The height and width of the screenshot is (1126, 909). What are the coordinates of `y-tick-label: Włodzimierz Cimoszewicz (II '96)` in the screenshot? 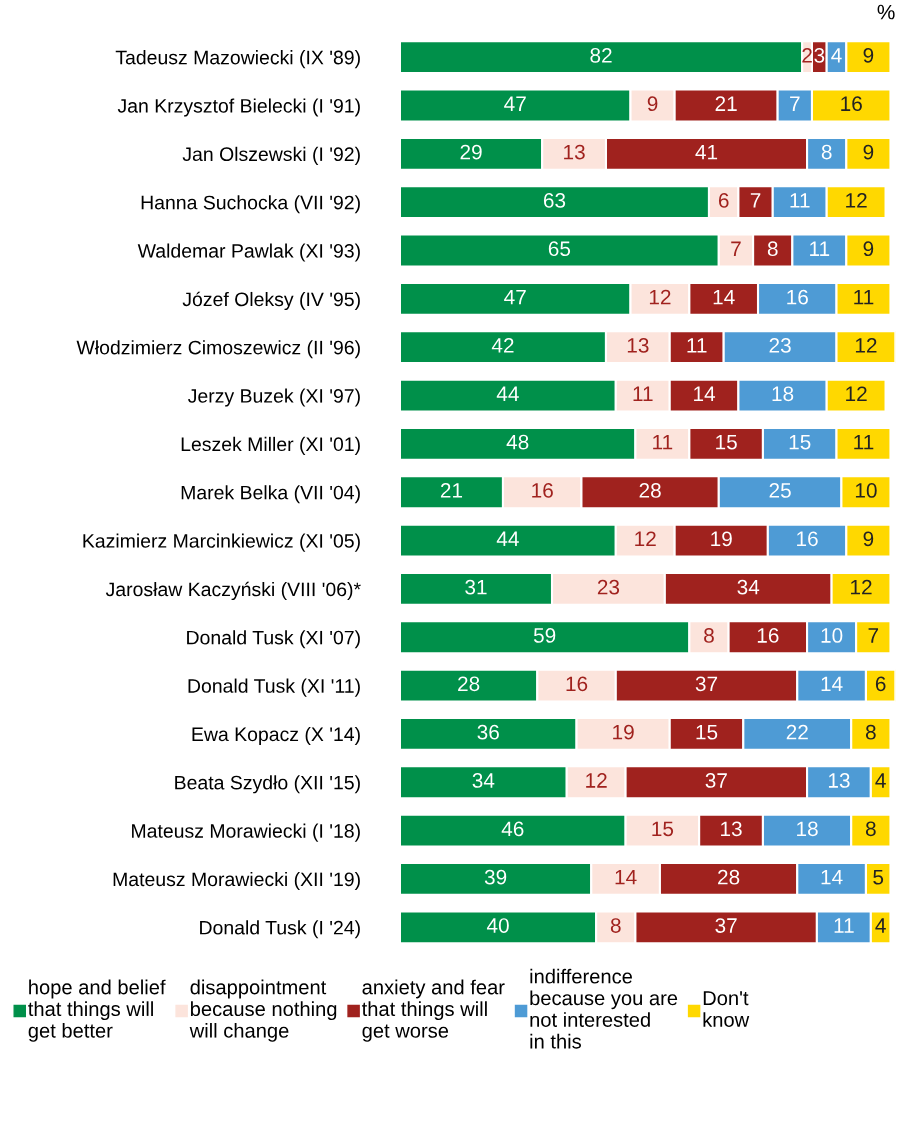 It's located at (218, 349).